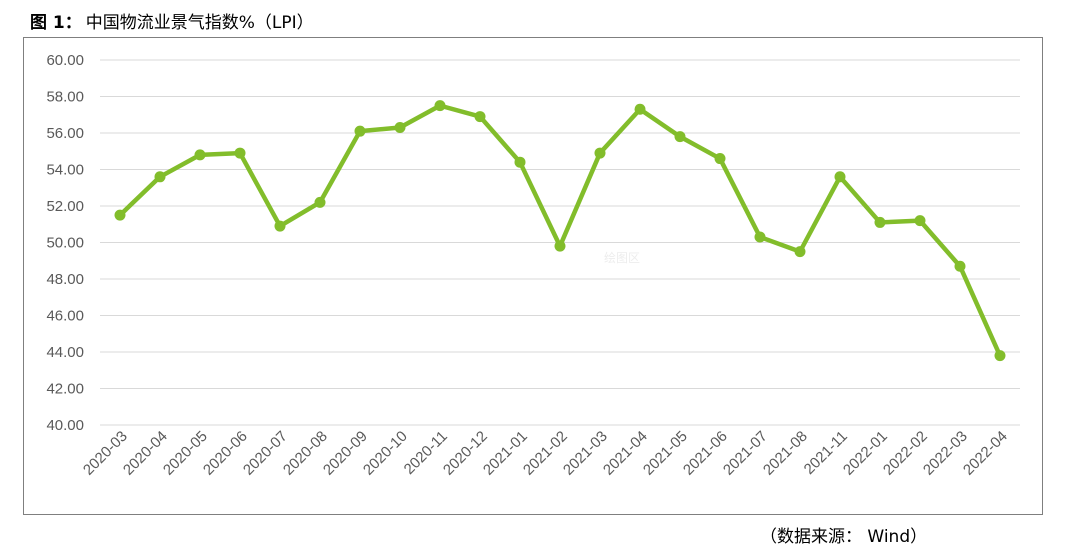 The height and width of the screenshot is (550, 1073). Describe the element at coordinates (65, 279) in the screenshot. I see `y-tick-label: 48.00` at that location.